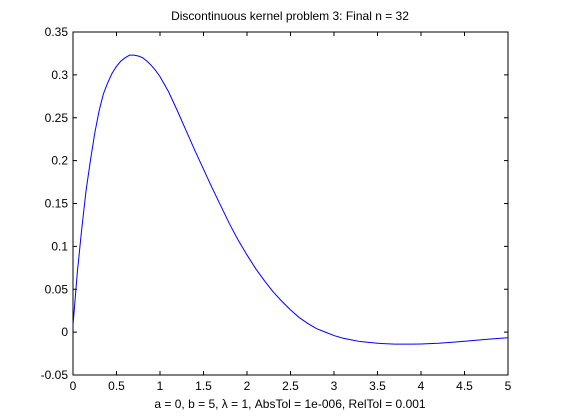 This screenshot has height=420, width=561. I want to click on x-tick-label: 0, so click(73, 386).